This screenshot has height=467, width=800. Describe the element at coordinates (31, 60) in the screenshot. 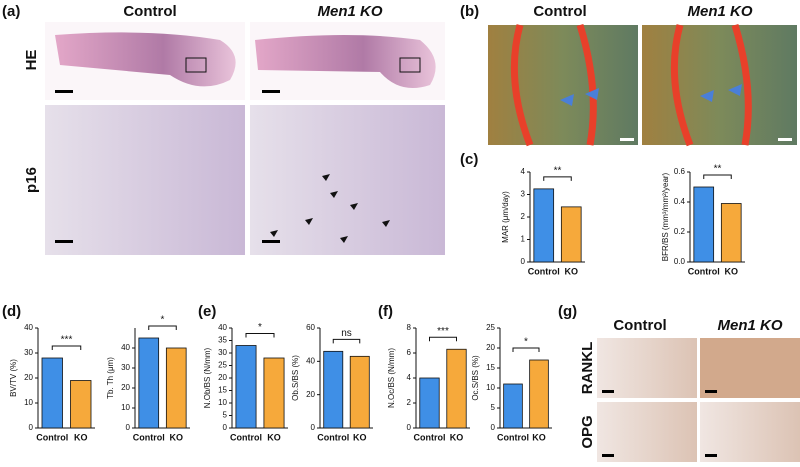

I see `row-header: HE` at that location.